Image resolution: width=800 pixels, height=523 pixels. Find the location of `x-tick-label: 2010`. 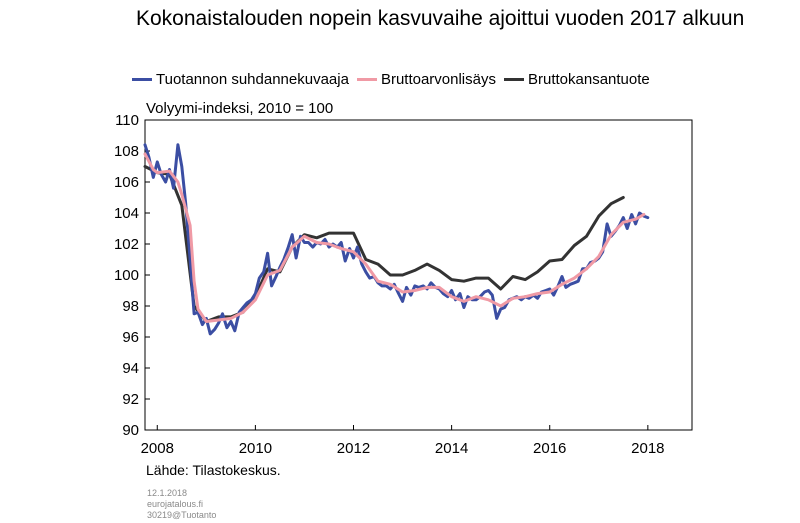

x-tick-label: 2010 is located at coordinates (255, 448).